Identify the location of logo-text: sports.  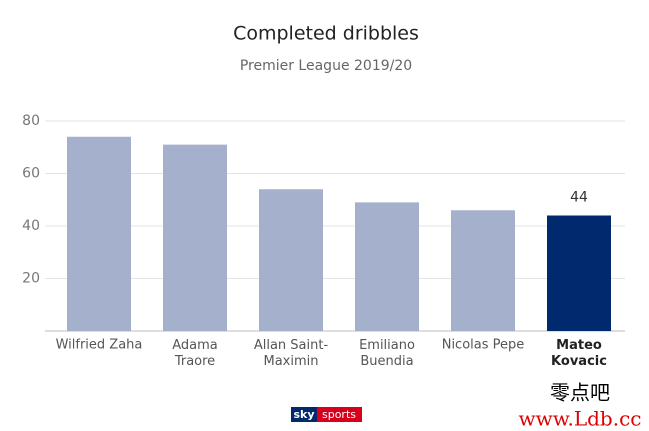
(339, 414).